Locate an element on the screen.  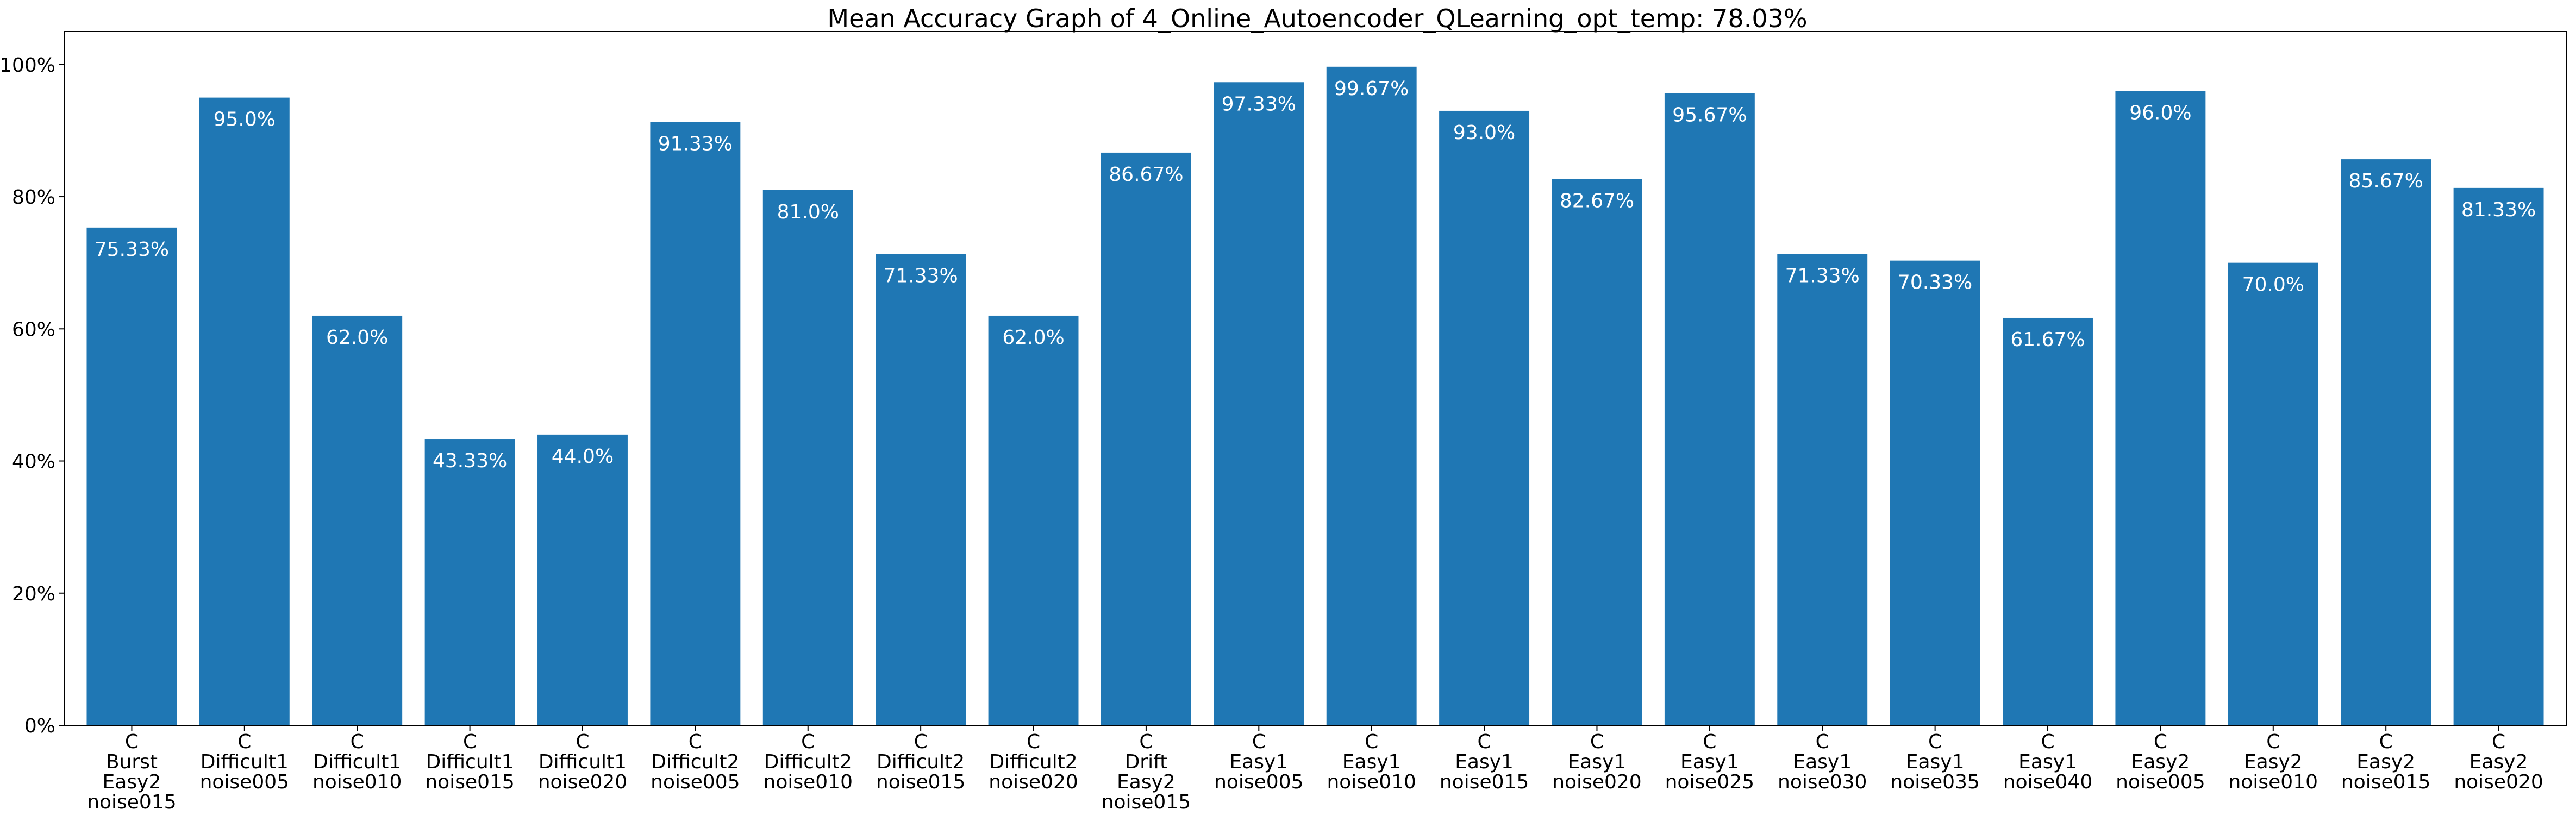
y-tick-label: 0% is located at coordinates (39, 726).